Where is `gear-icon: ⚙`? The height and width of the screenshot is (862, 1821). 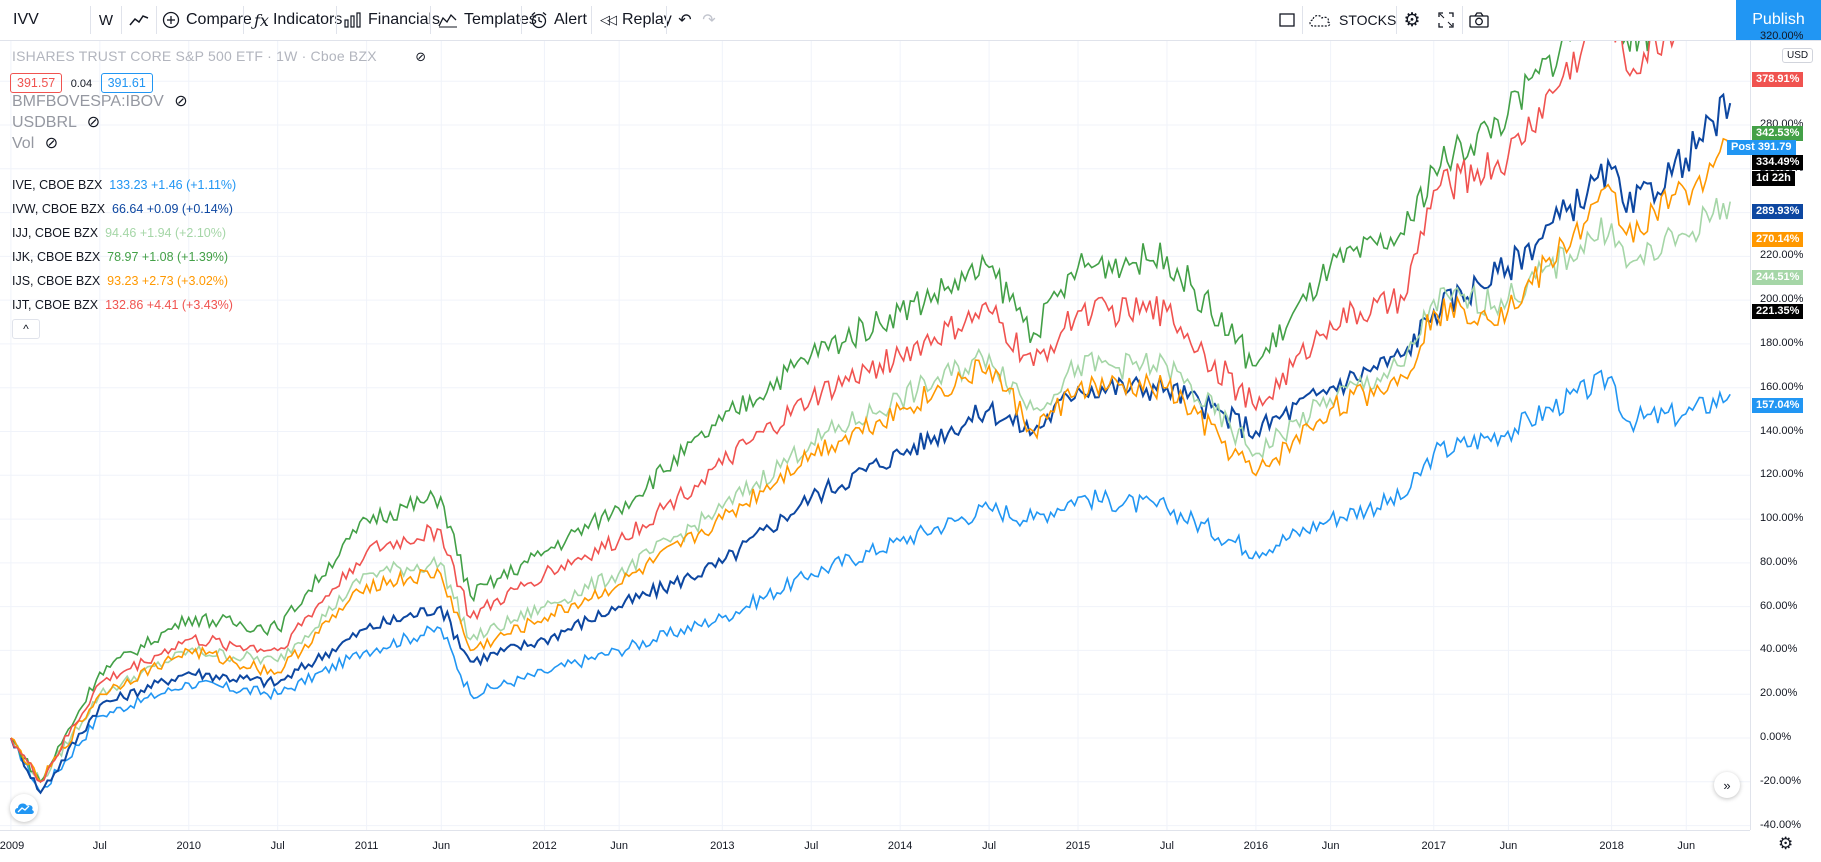 gear-icon: ⚙ is located at coordinates (1786, 843).